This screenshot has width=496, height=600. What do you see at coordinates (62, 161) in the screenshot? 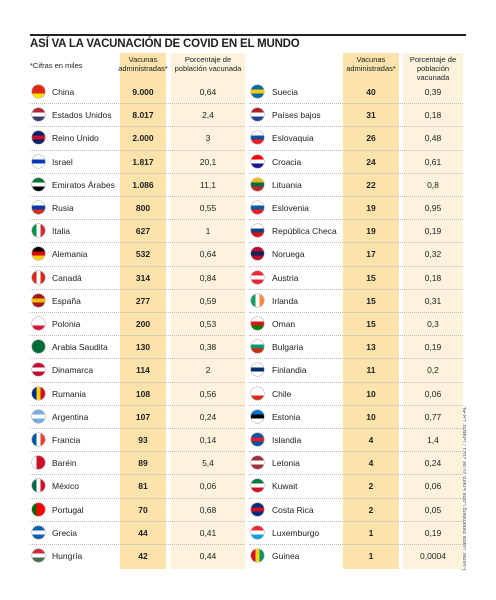
I see `country-name: Israel` at bounding box center [62, 161].